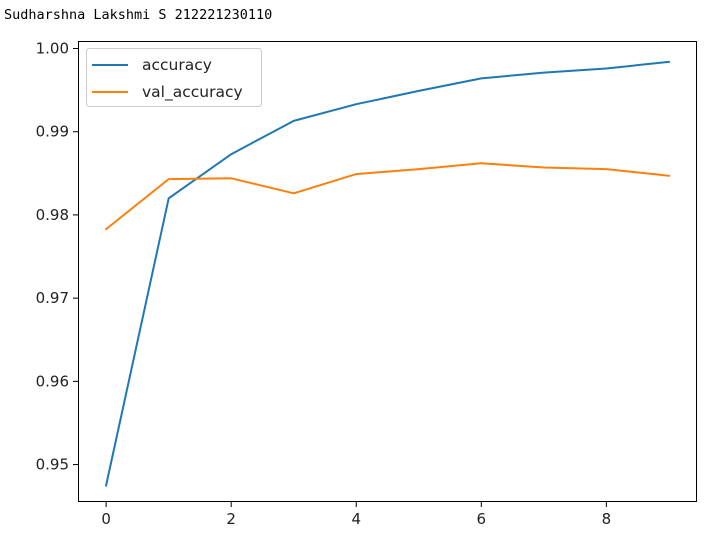  I want to click on legend-box, so click(174, 77).